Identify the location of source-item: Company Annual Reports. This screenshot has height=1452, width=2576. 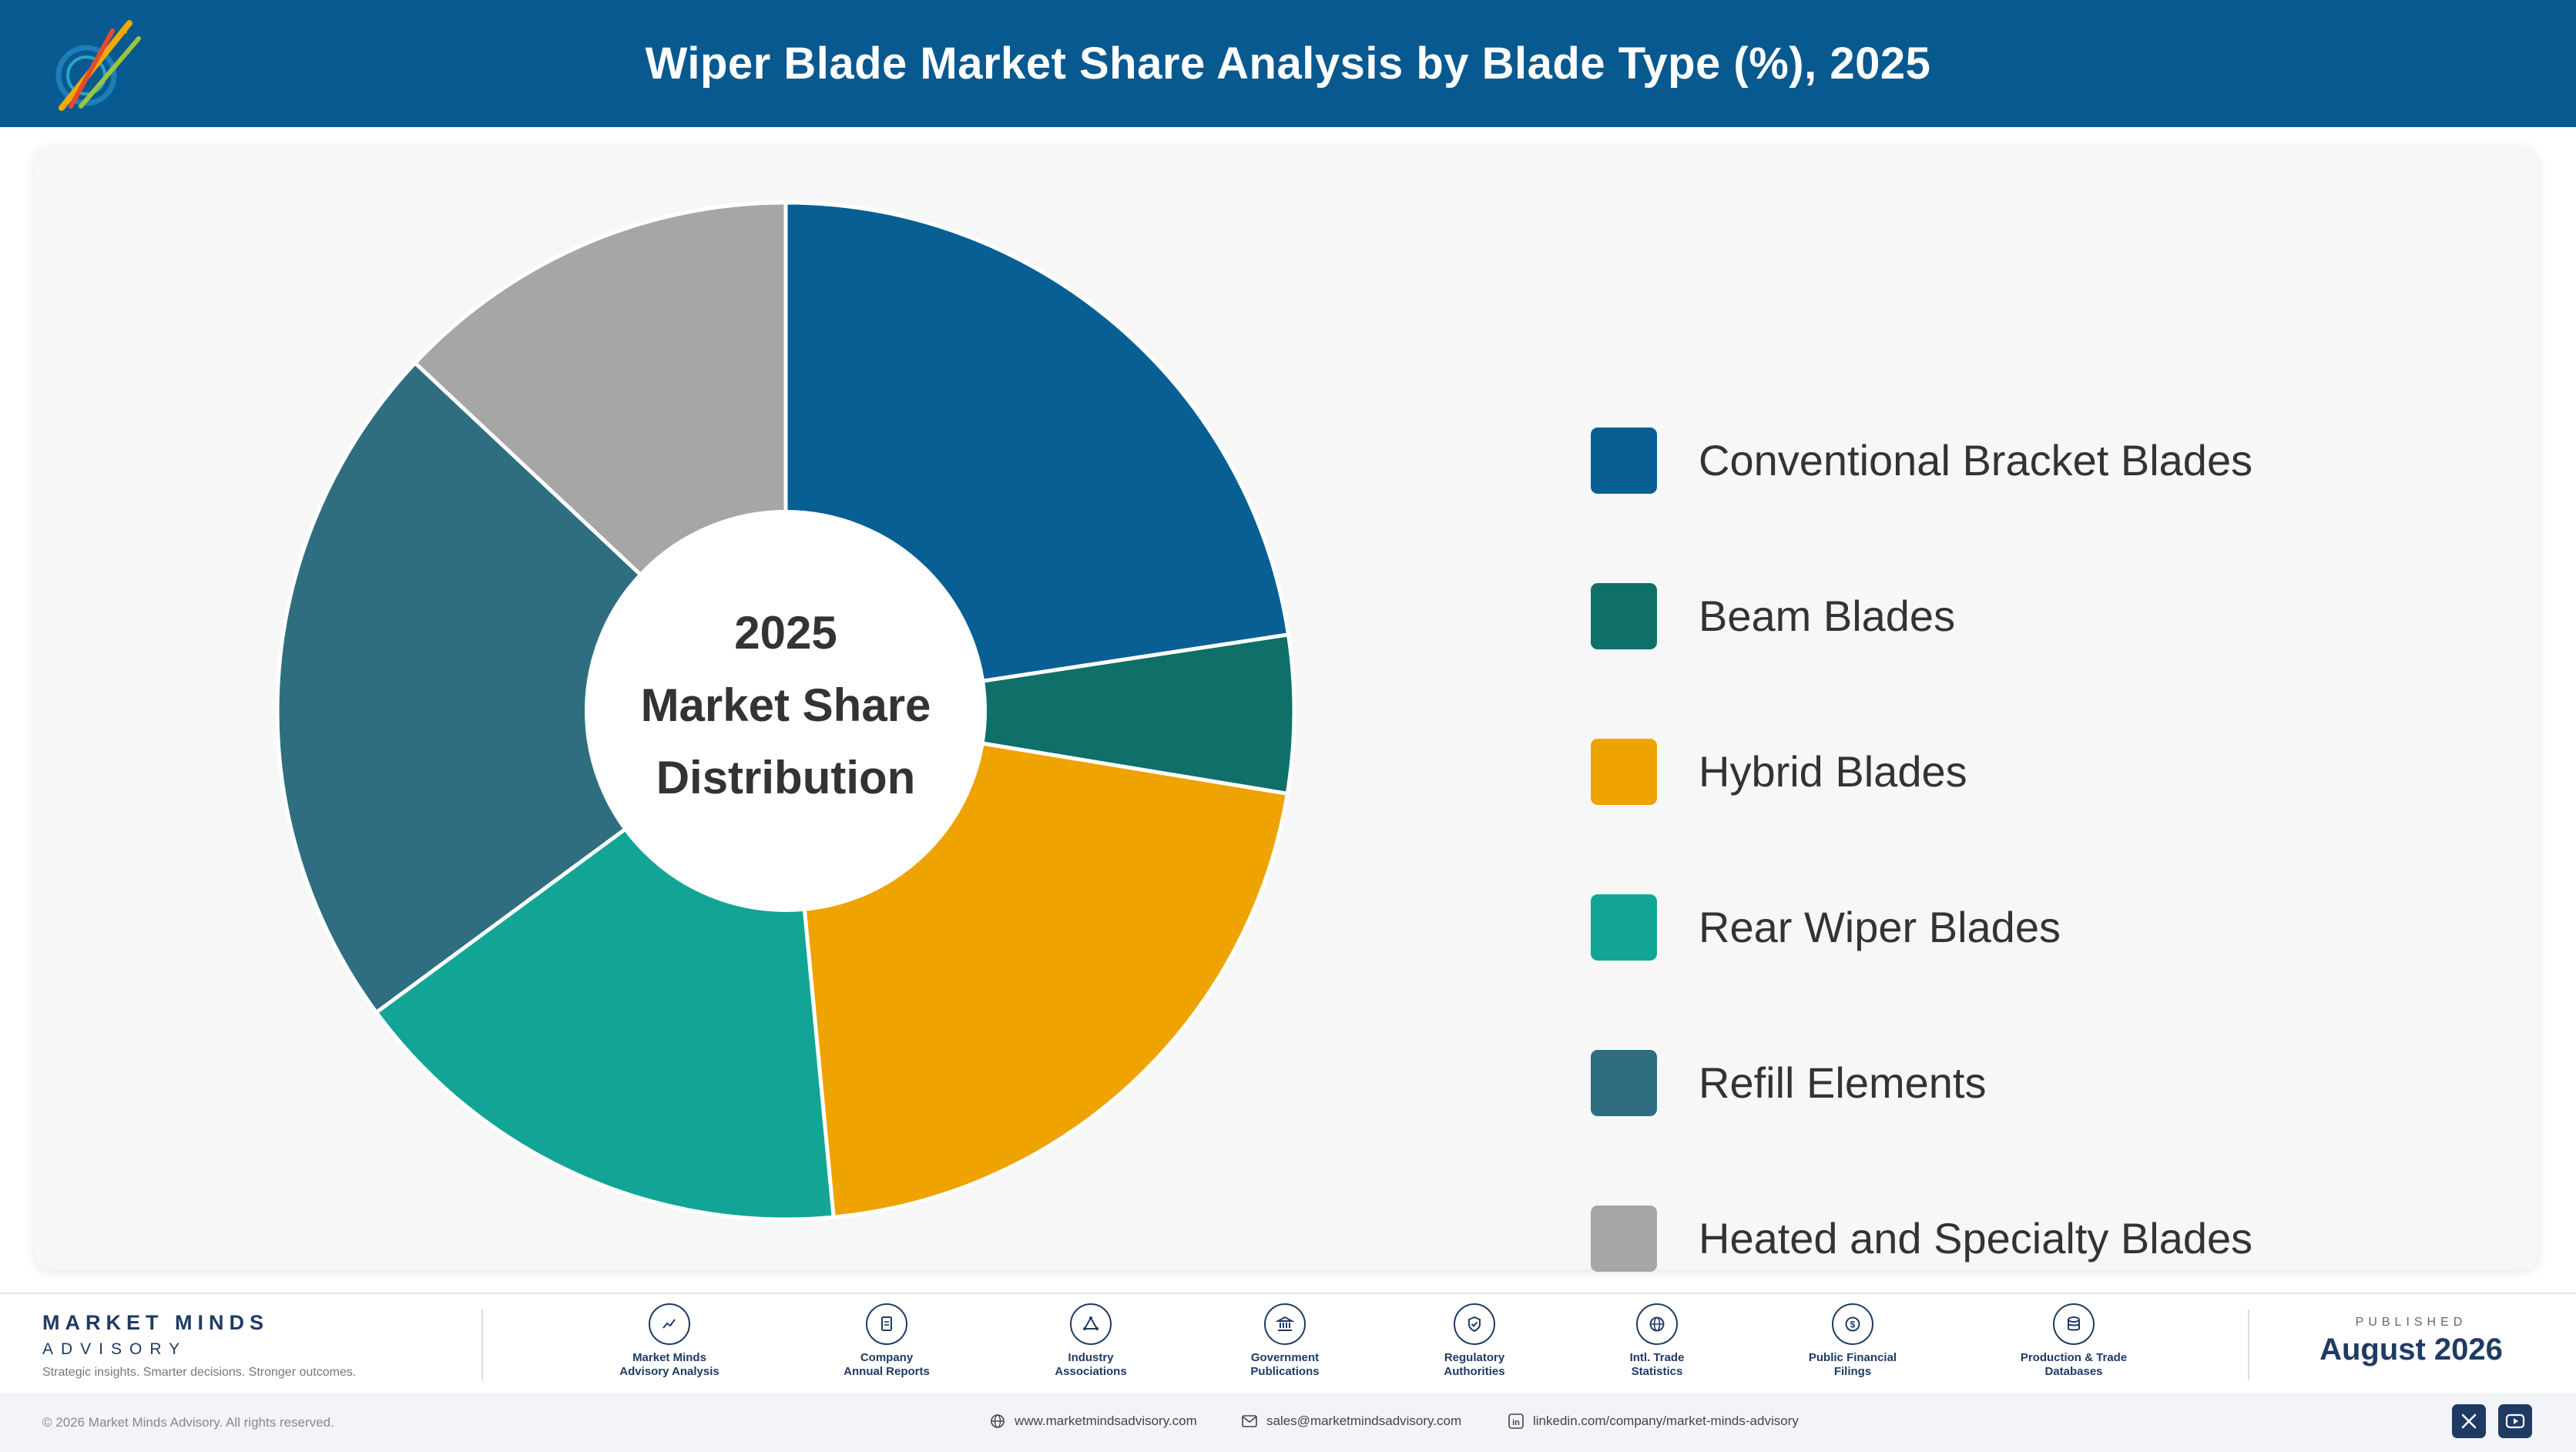
(887, 1341).